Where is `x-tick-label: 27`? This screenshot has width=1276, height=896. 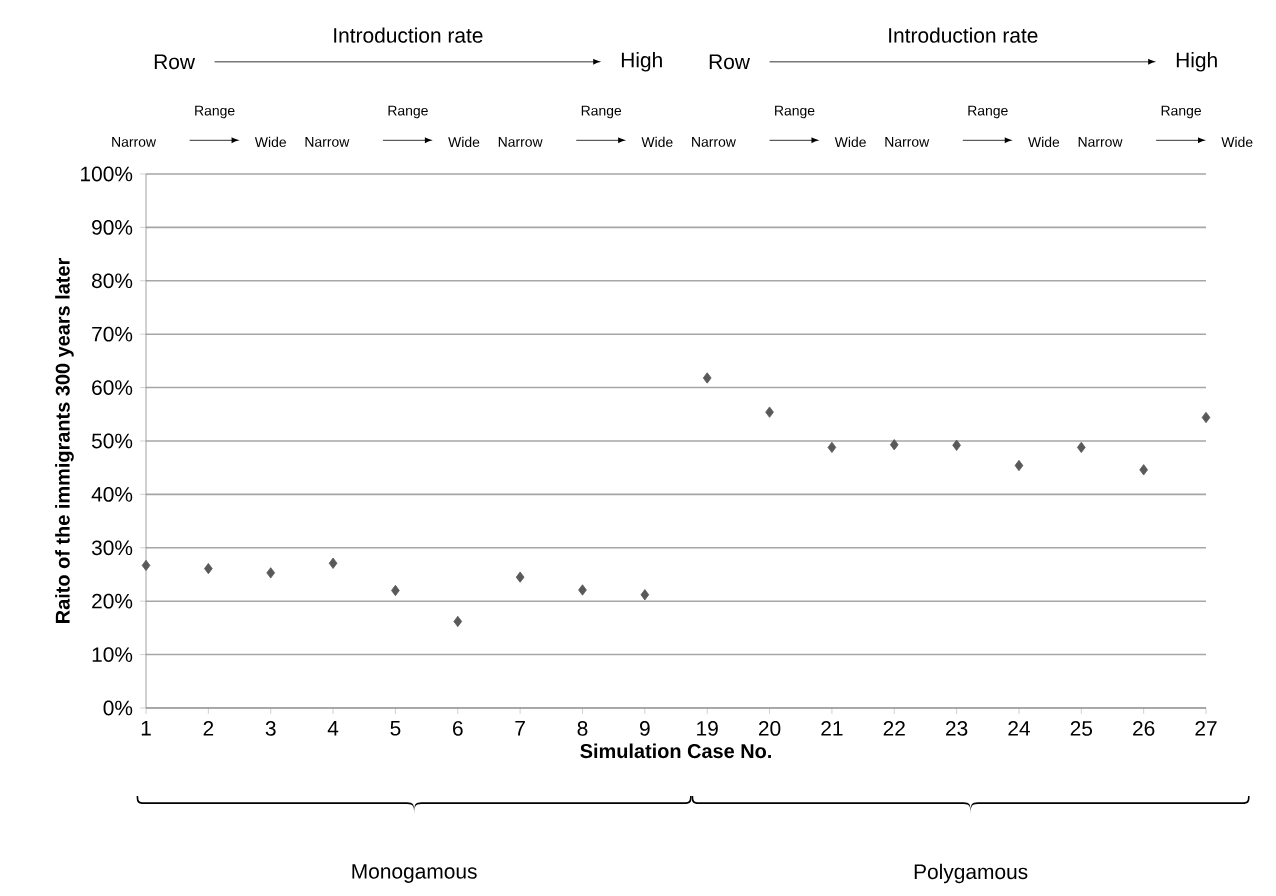
x-tick-label: 27 is located at coordinates (1206, 728).